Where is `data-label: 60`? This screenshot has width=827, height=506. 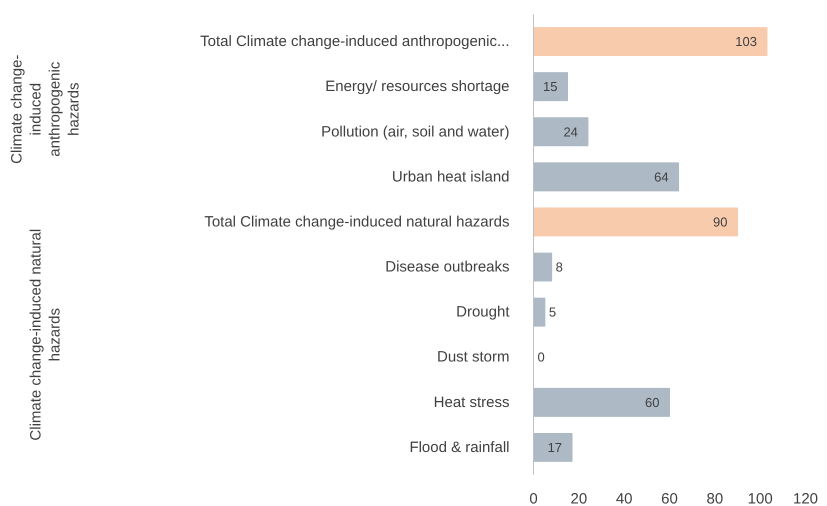 data-label: 60 is located at coordinates (652, 402).